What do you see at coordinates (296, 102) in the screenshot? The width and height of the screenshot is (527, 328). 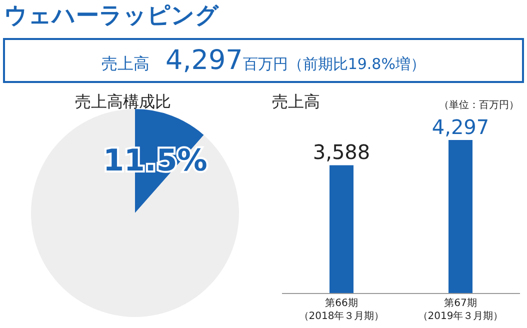 I see `chart-title: 売上高` at bounding box center [296, 102].